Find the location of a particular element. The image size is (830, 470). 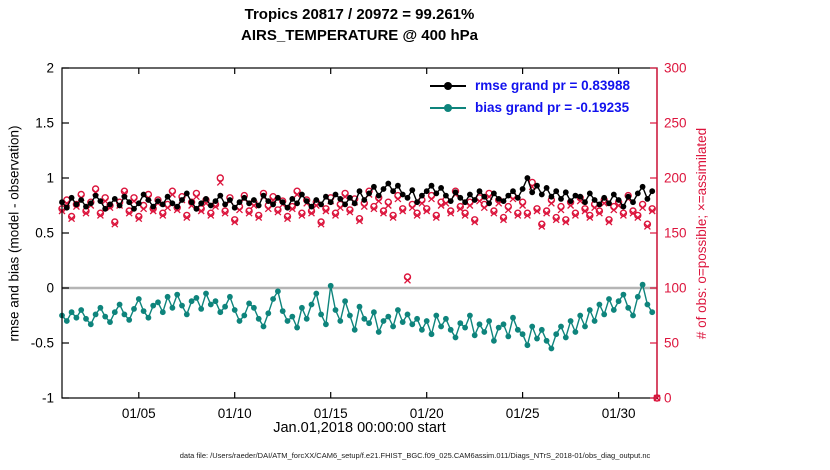

y-axis-left-label: rmse and bias (model - observation) is located at coordinates (14, 233).